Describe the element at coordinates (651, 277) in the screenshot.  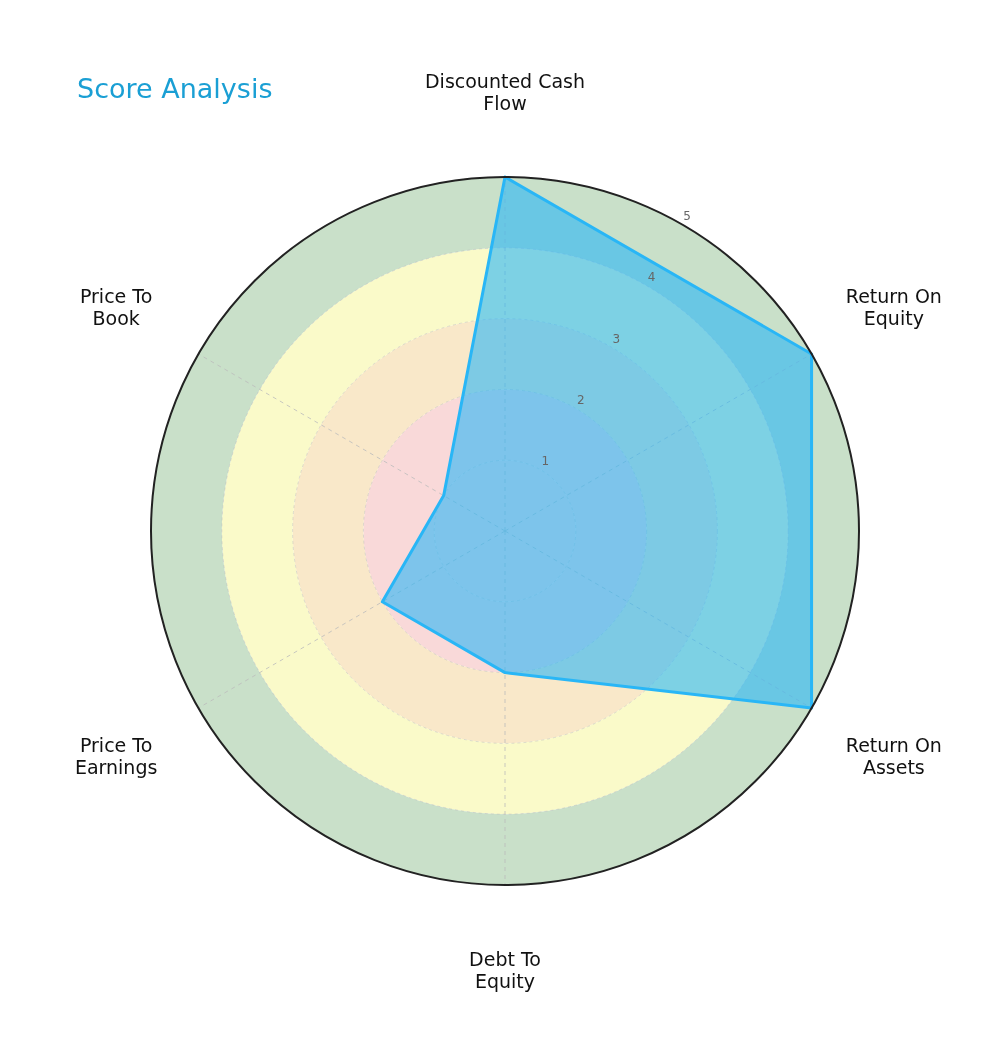
I see `y-tick-label: 4` at that location.